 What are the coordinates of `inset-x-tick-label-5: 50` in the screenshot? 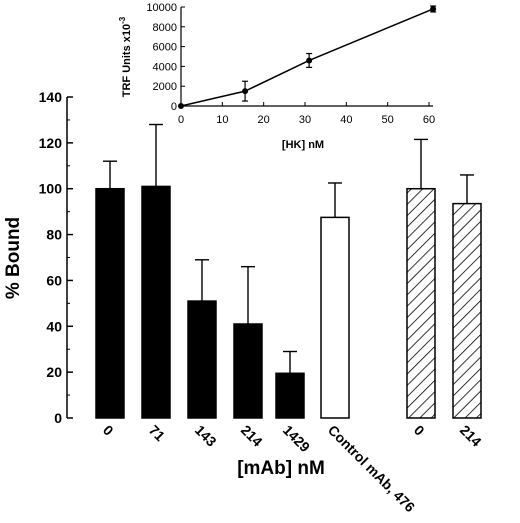 It's located at (388, 120).